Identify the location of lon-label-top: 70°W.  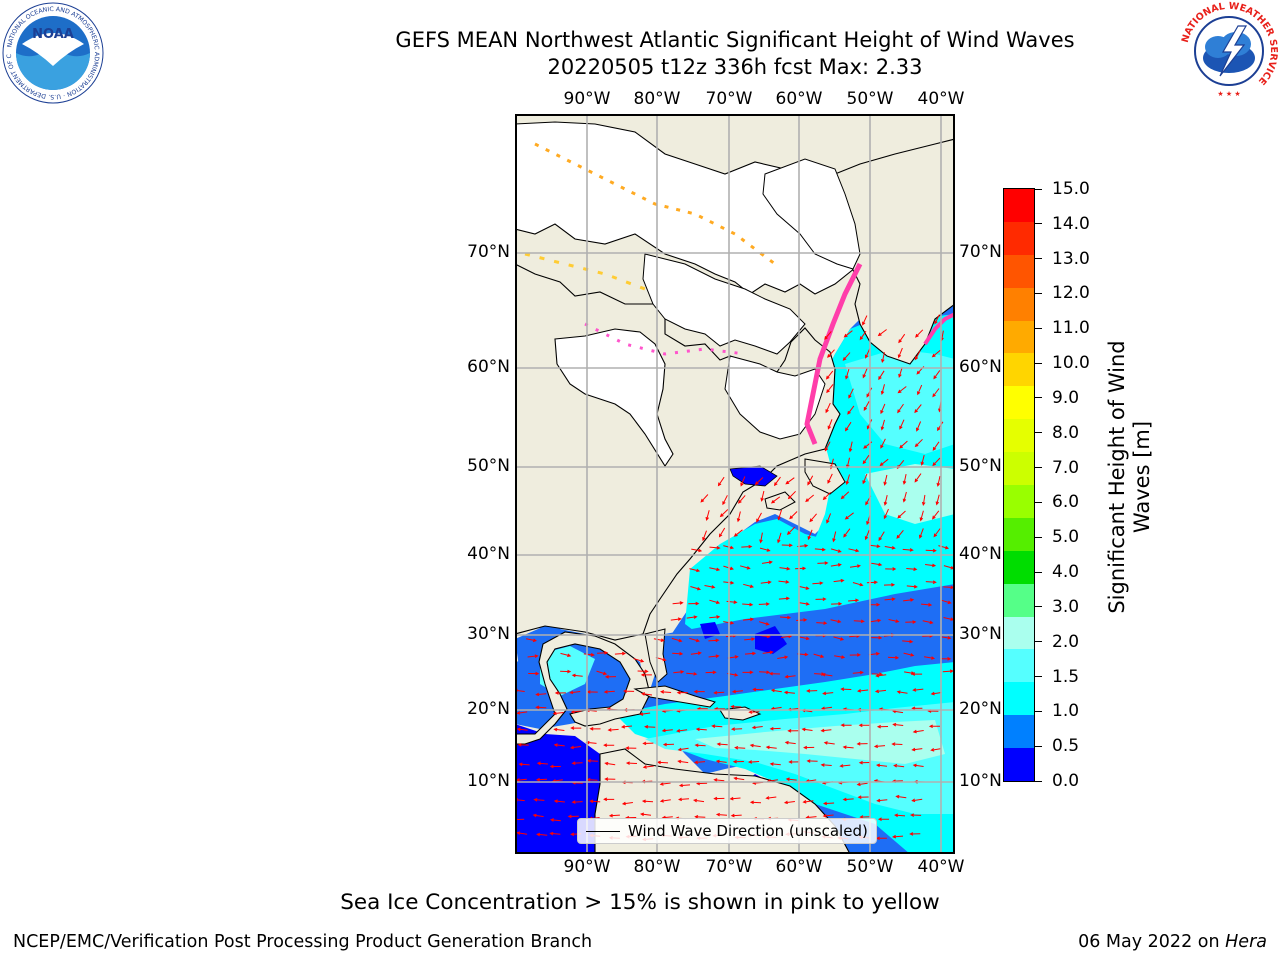
(729, 99).